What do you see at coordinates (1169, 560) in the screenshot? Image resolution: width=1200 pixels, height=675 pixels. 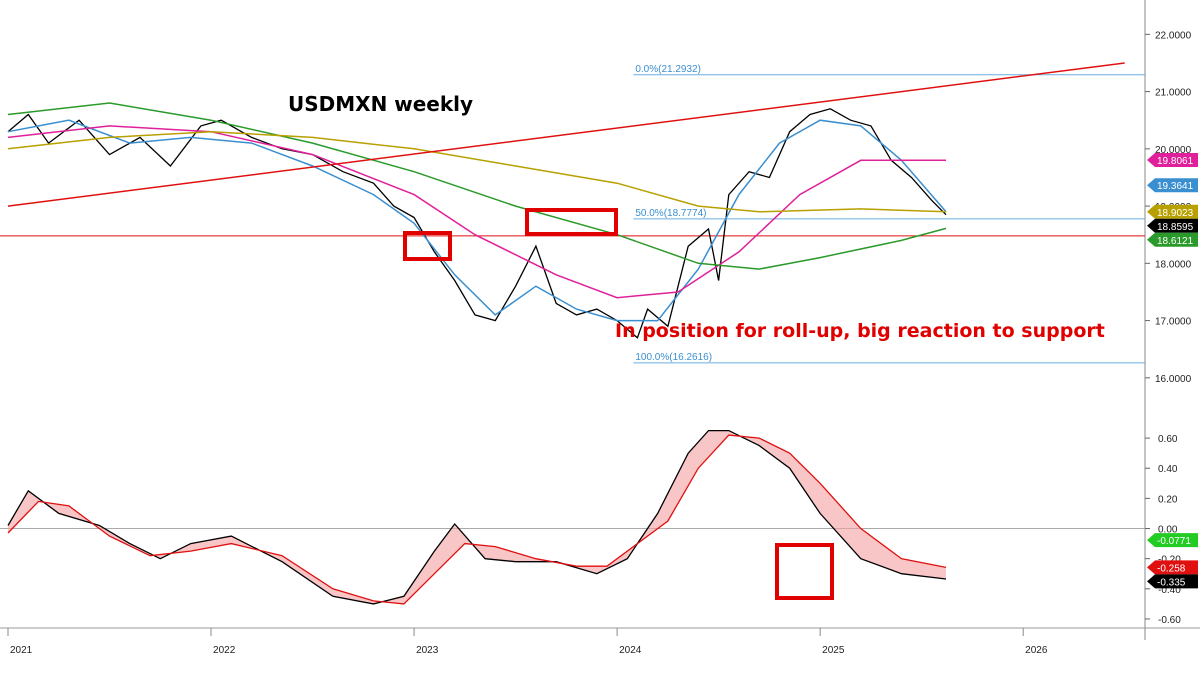 I see `osc-y-tick-label: -0.20` at bounding box center [1169, 560].